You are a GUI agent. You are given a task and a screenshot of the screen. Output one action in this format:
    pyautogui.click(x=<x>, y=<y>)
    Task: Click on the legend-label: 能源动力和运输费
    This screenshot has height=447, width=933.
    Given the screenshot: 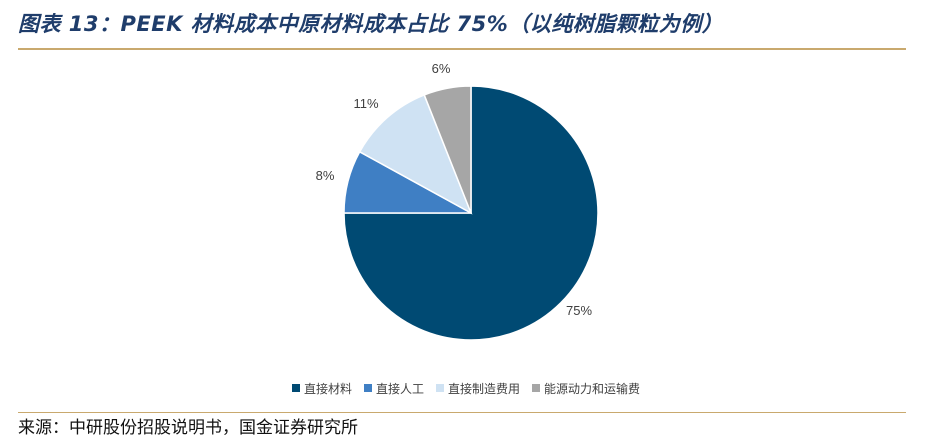 What is the action you would take?
    pyautogui.click(x=592, y=388)
    